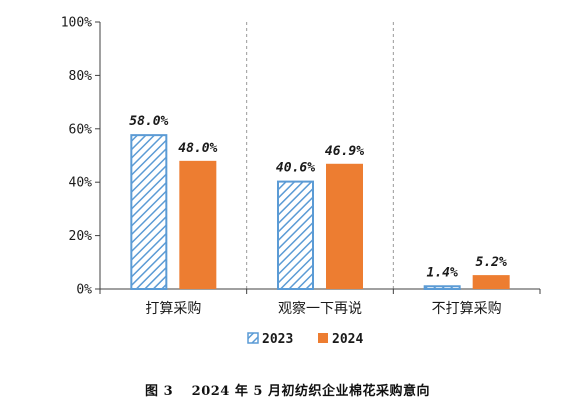 This screenshot has height=412, width=575. Describe the element at coordinates (84, 290) in the screenshot. I see `y-tick-label: 0%` at that location.